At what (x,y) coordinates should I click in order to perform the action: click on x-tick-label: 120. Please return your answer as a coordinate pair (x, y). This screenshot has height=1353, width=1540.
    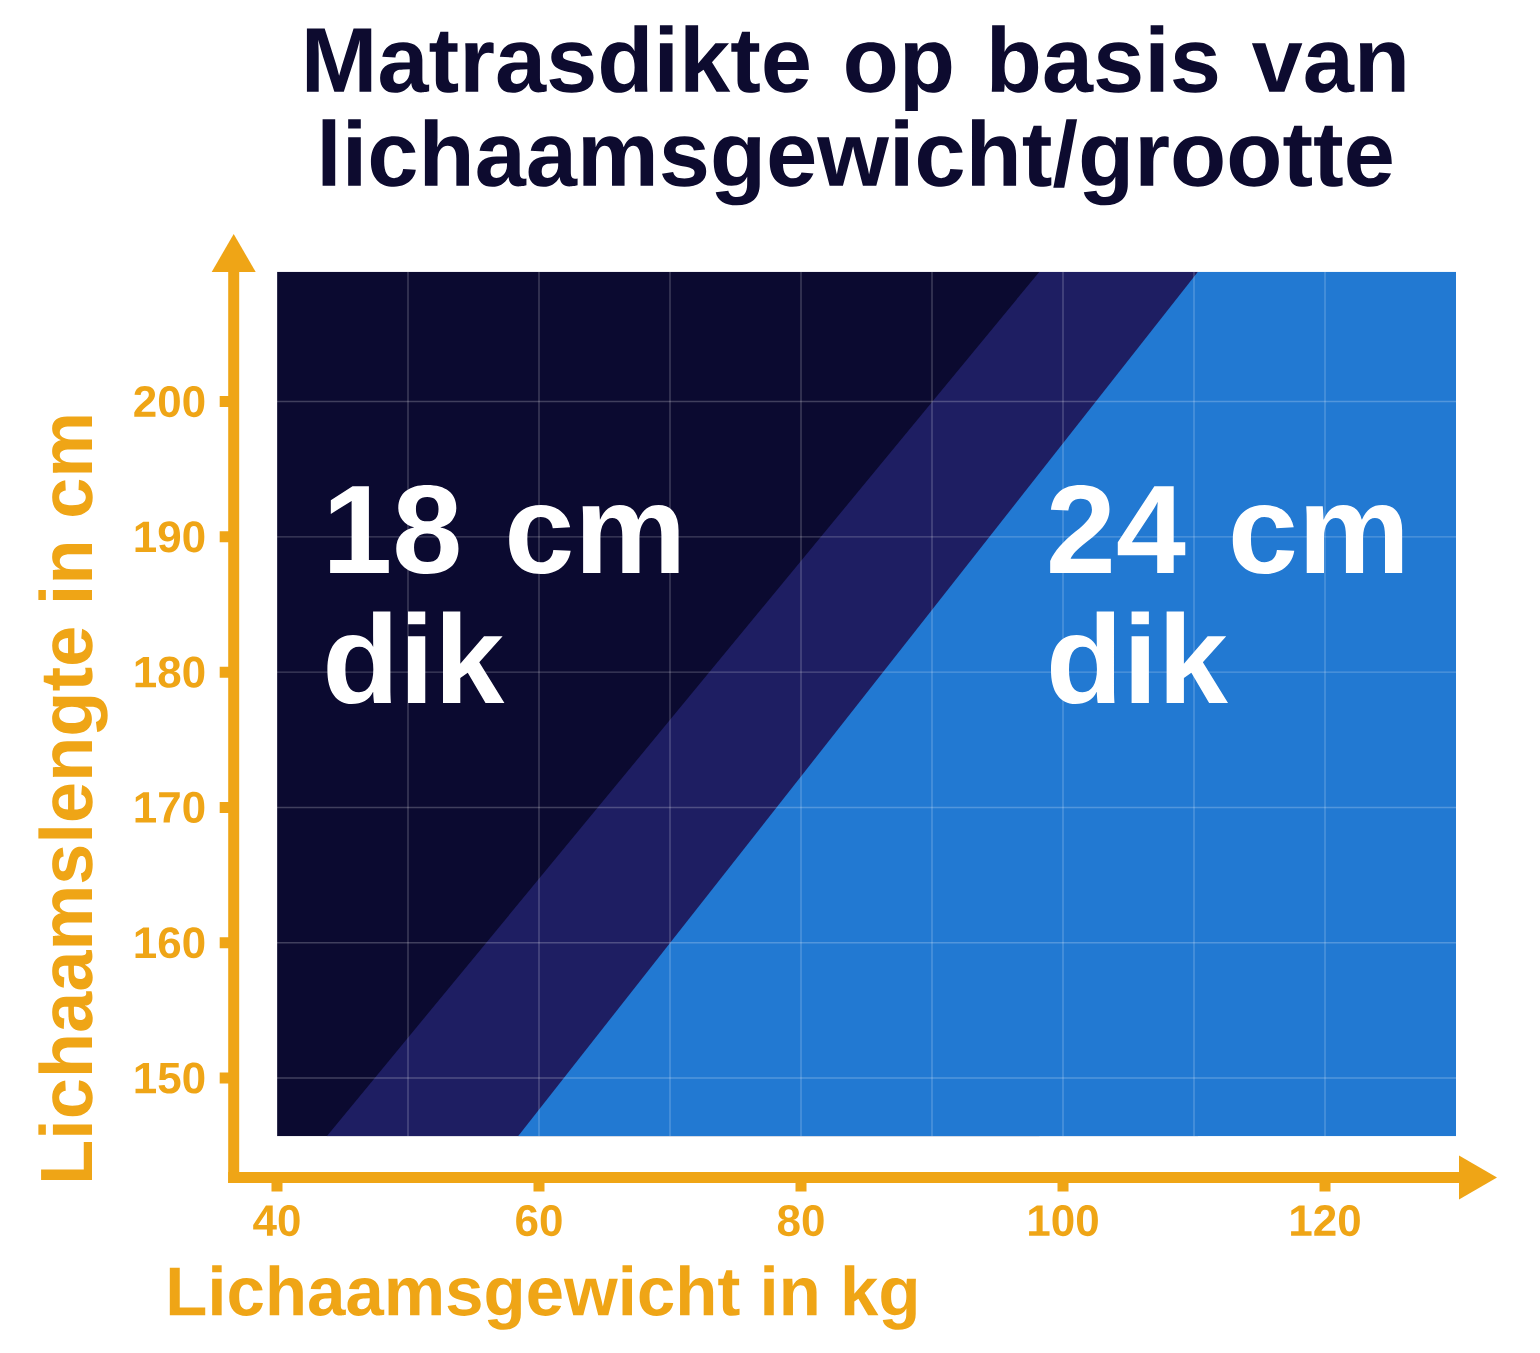
    Looking at the image, I should click on (1325, 1221).